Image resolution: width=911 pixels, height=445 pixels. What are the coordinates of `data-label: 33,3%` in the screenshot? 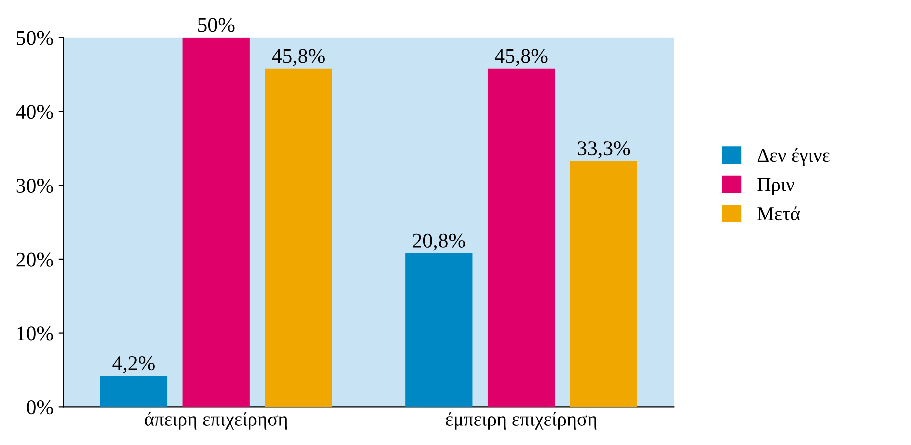 It's located at (604, 150).